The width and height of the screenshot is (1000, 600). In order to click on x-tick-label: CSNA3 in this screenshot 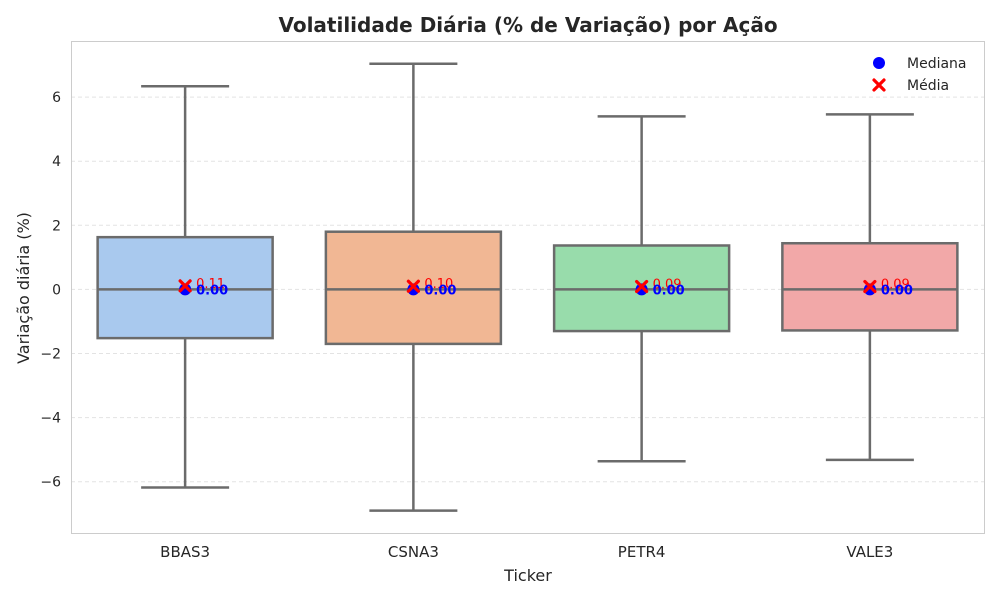, I will do `click(413, 552)`.